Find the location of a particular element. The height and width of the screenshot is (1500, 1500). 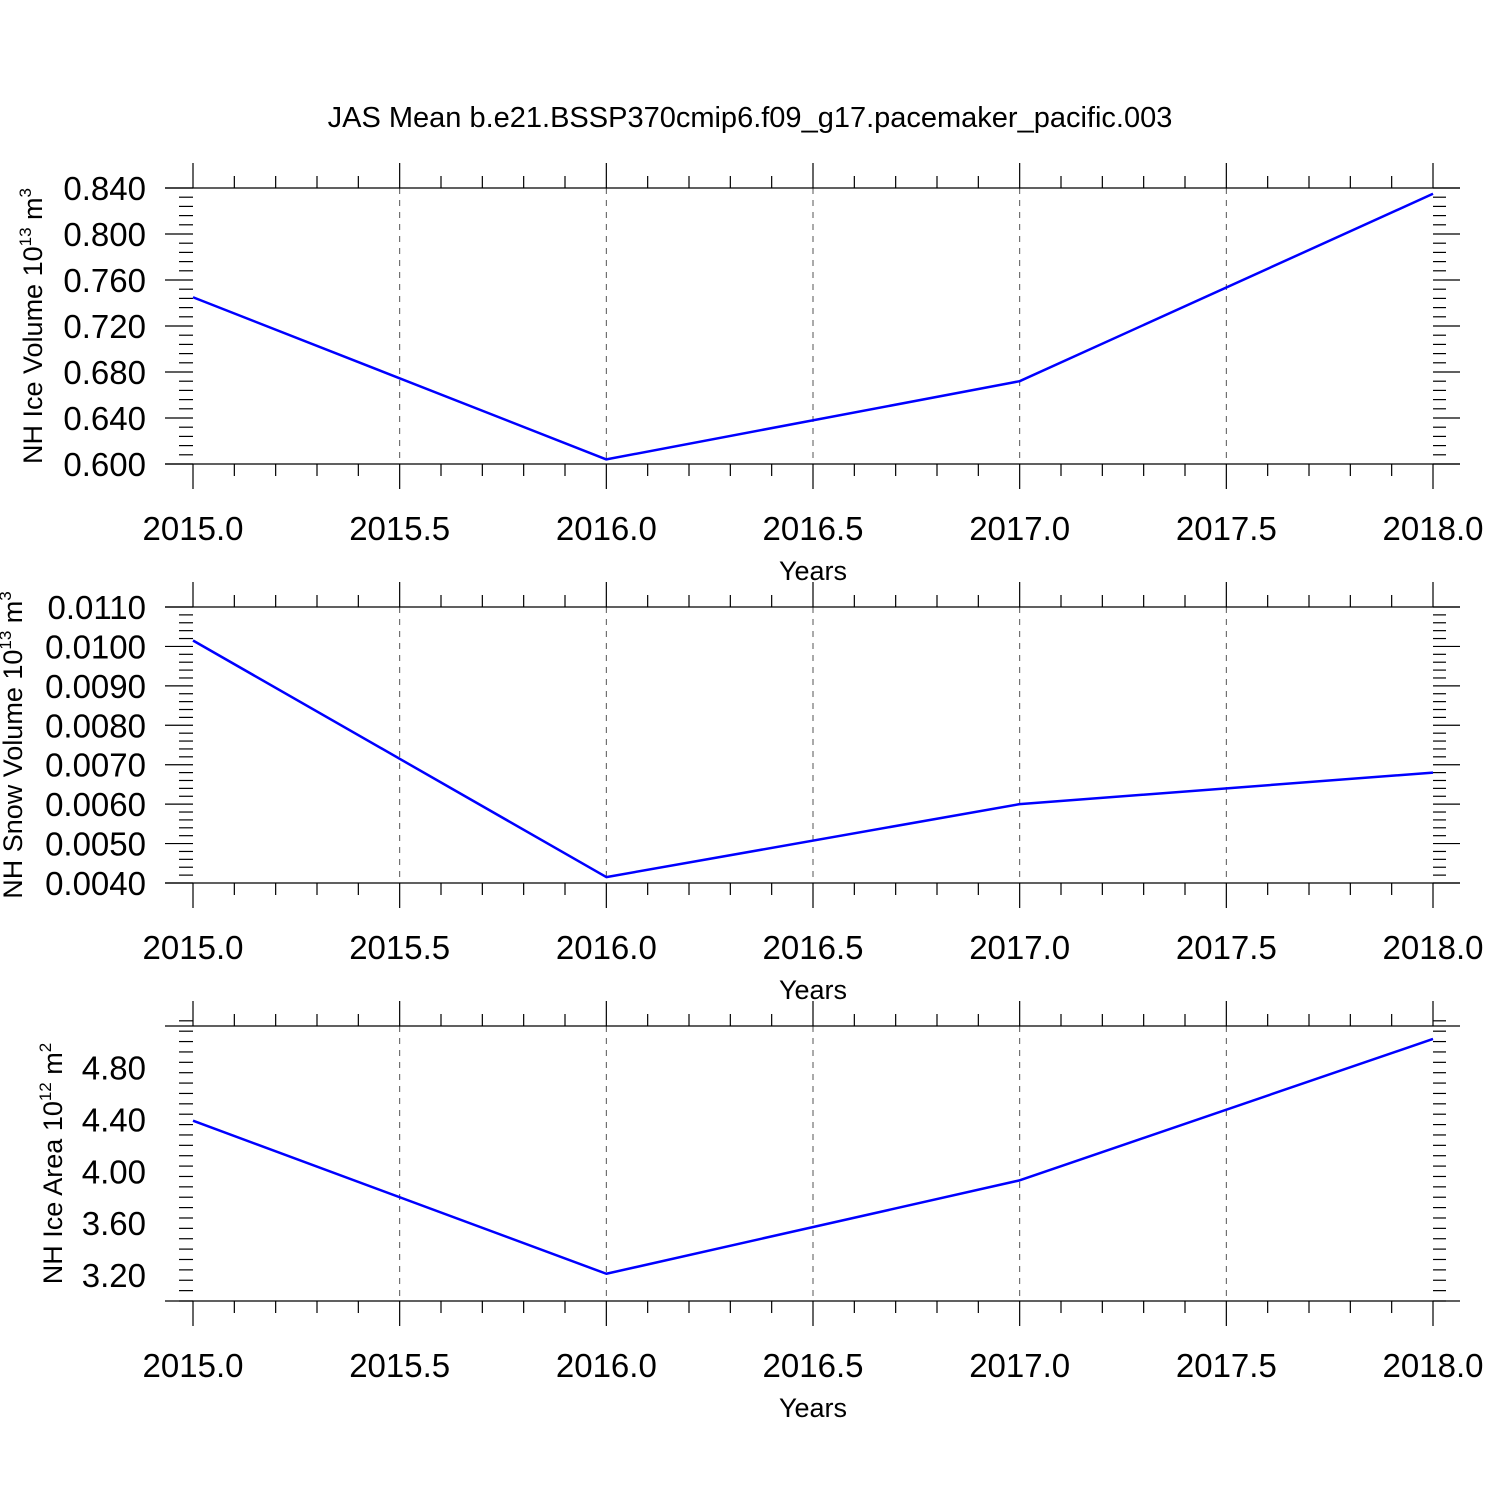

y-axis-title: NH Ice Area 1012 m2 is located at coordinates (52, 1163).